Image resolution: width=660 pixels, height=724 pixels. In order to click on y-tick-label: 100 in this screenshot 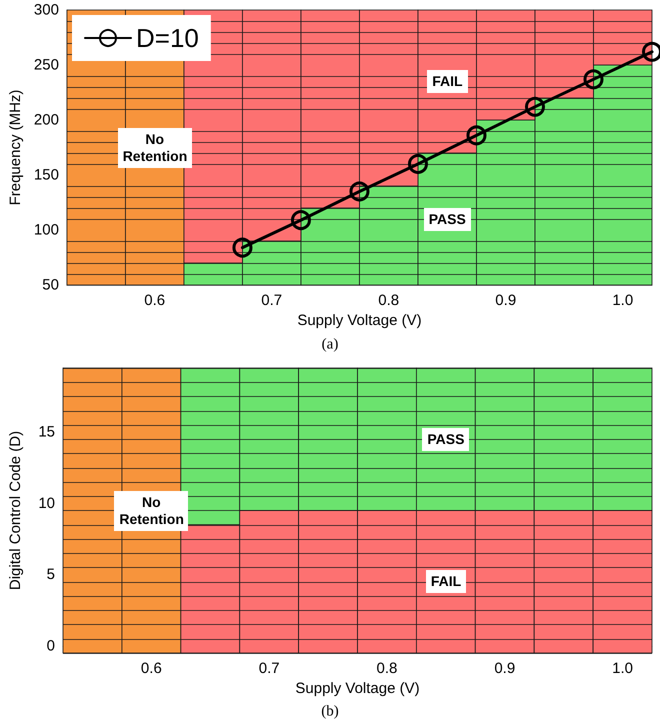, I will do `click(46, 230)`.